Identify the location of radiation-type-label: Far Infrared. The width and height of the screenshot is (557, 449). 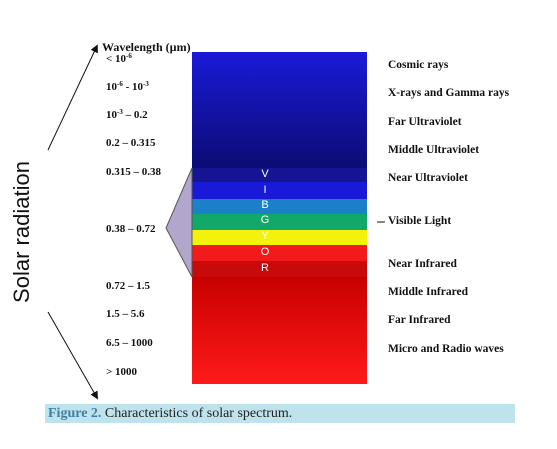
(419, 320).